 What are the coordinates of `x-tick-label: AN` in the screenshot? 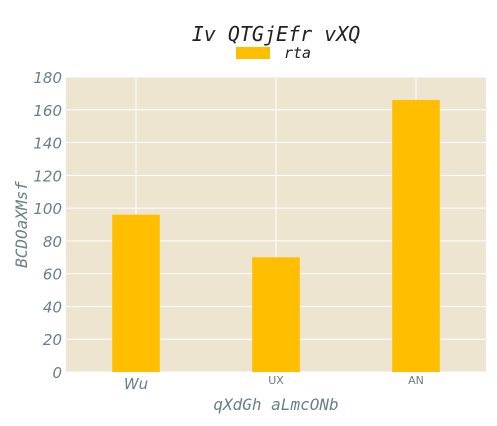 It's located at (416, 380).